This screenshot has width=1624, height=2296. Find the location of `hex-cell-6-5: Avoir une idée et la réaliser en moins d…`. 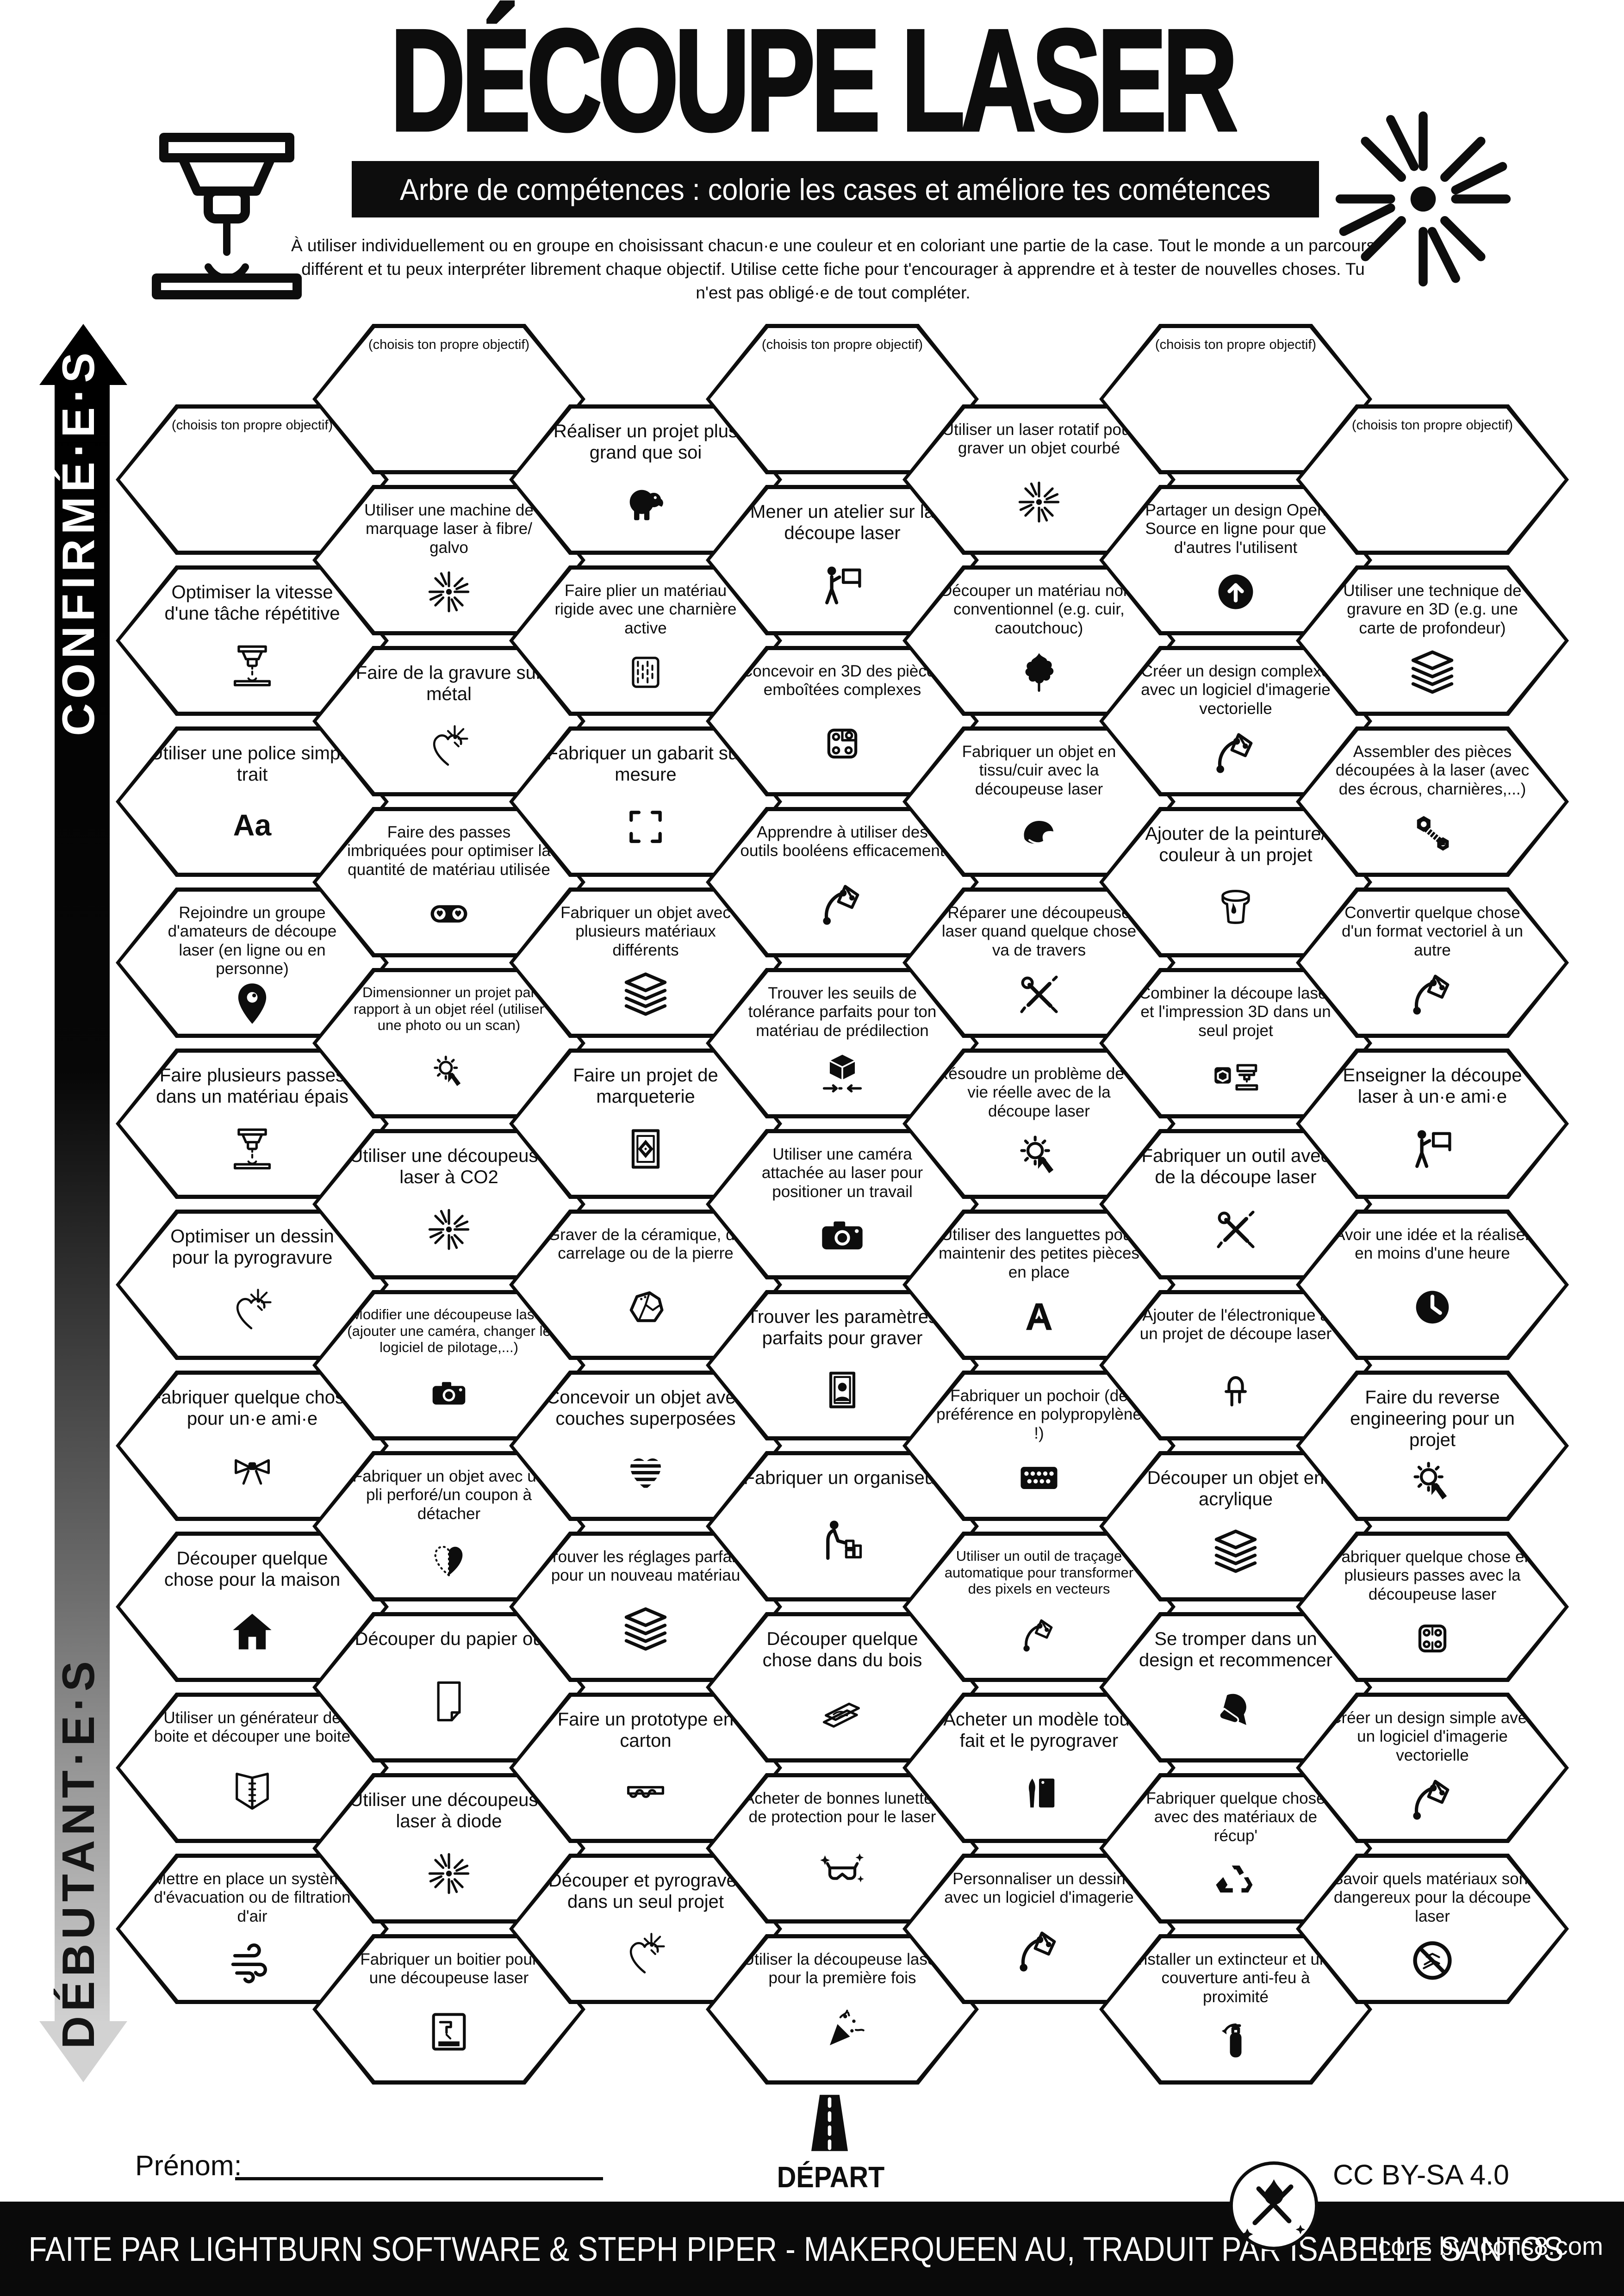

hex-cell-6-5: Avoir une idée et la réaliser en moins d… is located at coordinates (1432, 1285).